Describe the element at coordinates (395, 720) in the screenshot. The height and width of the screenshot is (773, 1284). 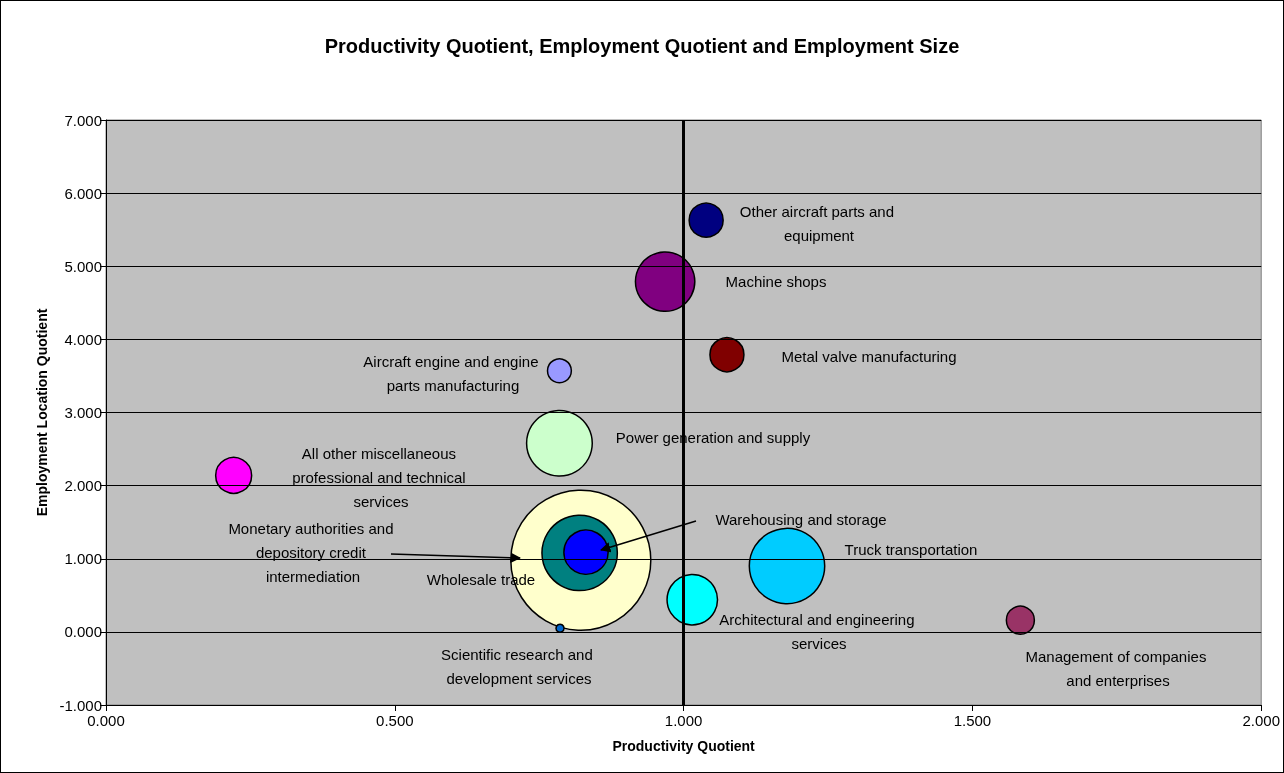
I see `x-tick-label: 0.500` at that location.